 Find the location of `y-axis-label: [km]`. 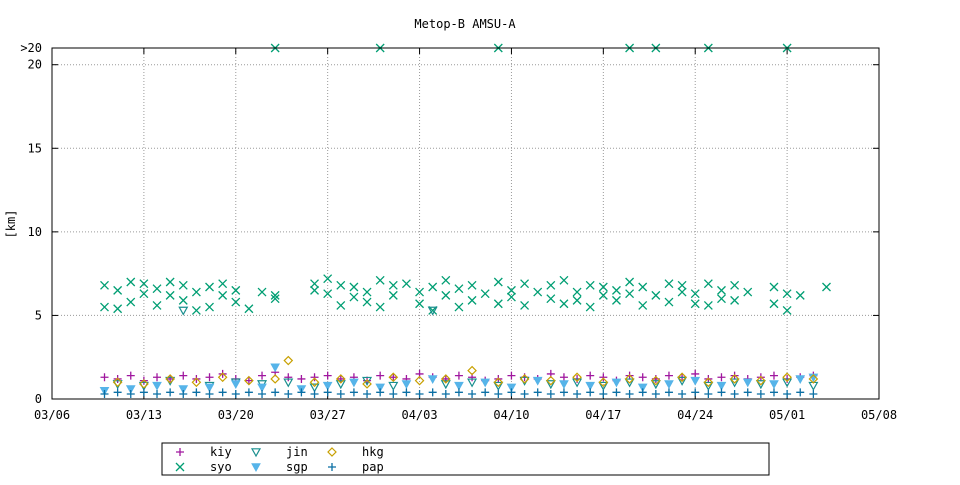

y-axis-label: [km] is located at coordinates (11, 224).